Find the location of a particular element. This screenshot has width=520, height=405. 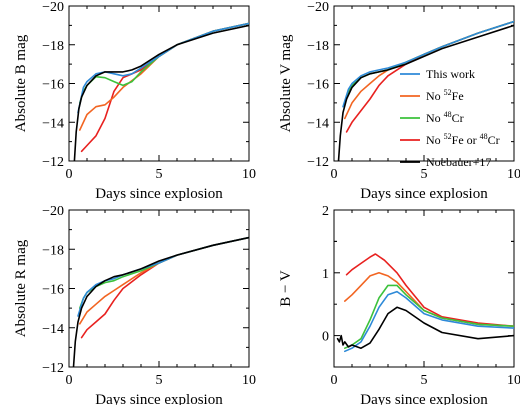

legend-label-no_fe: No 52Fe is located at coordinates (445, 95).